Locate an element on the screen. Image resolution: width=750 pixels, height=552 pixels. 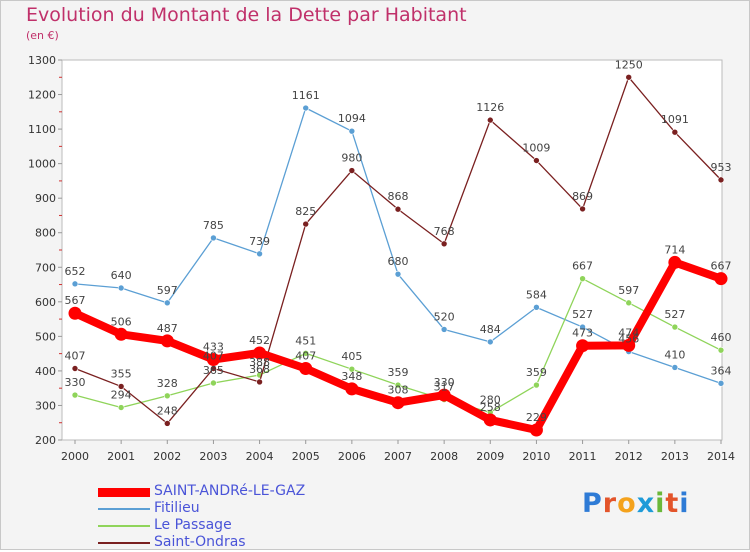
data-label: 869 is located at coordinates (582, 196).